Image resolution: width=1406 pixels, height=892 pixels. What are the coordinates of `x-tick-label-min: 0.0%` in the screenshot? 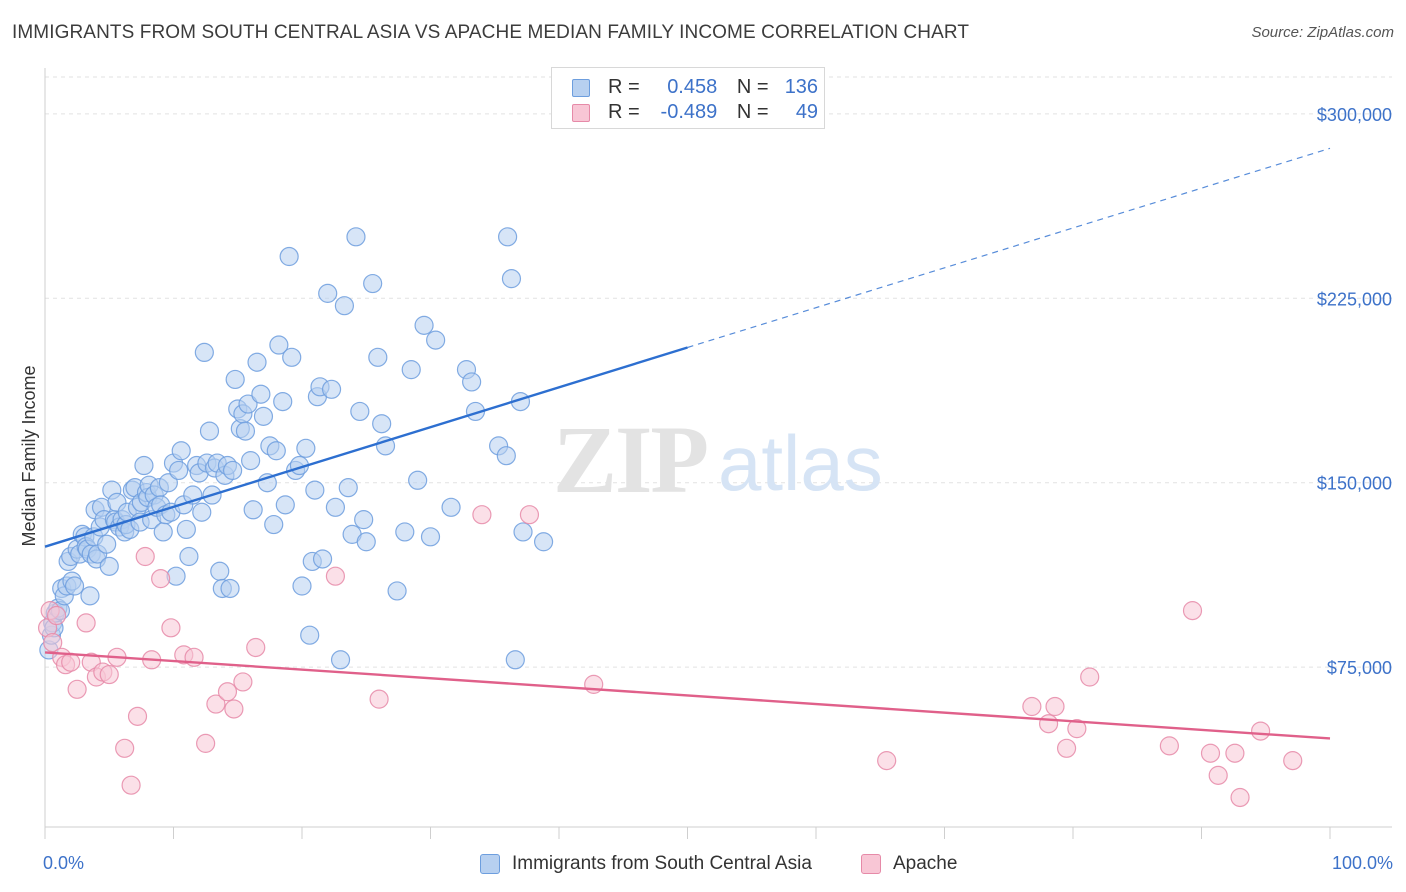 It's located at (63, 863).